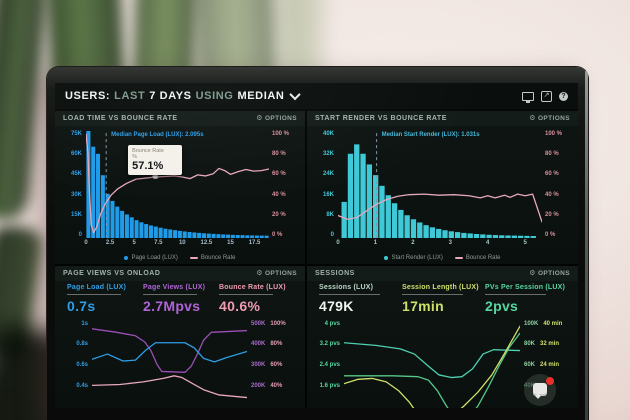  I want to click on metric-page-views: Page Views (LUX) 2.7Mpvs, so click(181, 299).